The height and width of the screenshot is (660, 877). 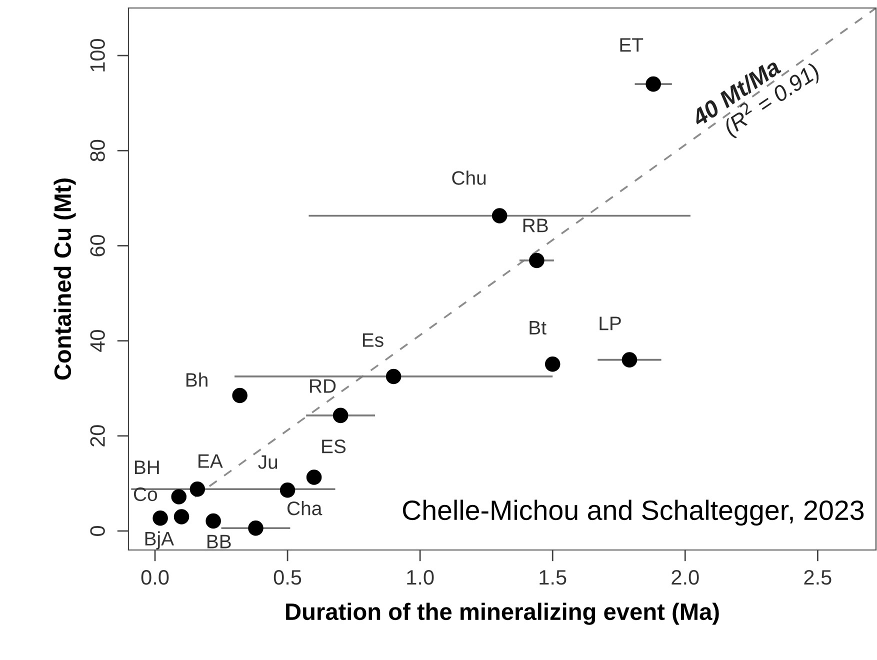 What do you see at coordinates (97, 435) in the screenshot?
I see `y-tick-label: 20` at bounding box center [97, 435].